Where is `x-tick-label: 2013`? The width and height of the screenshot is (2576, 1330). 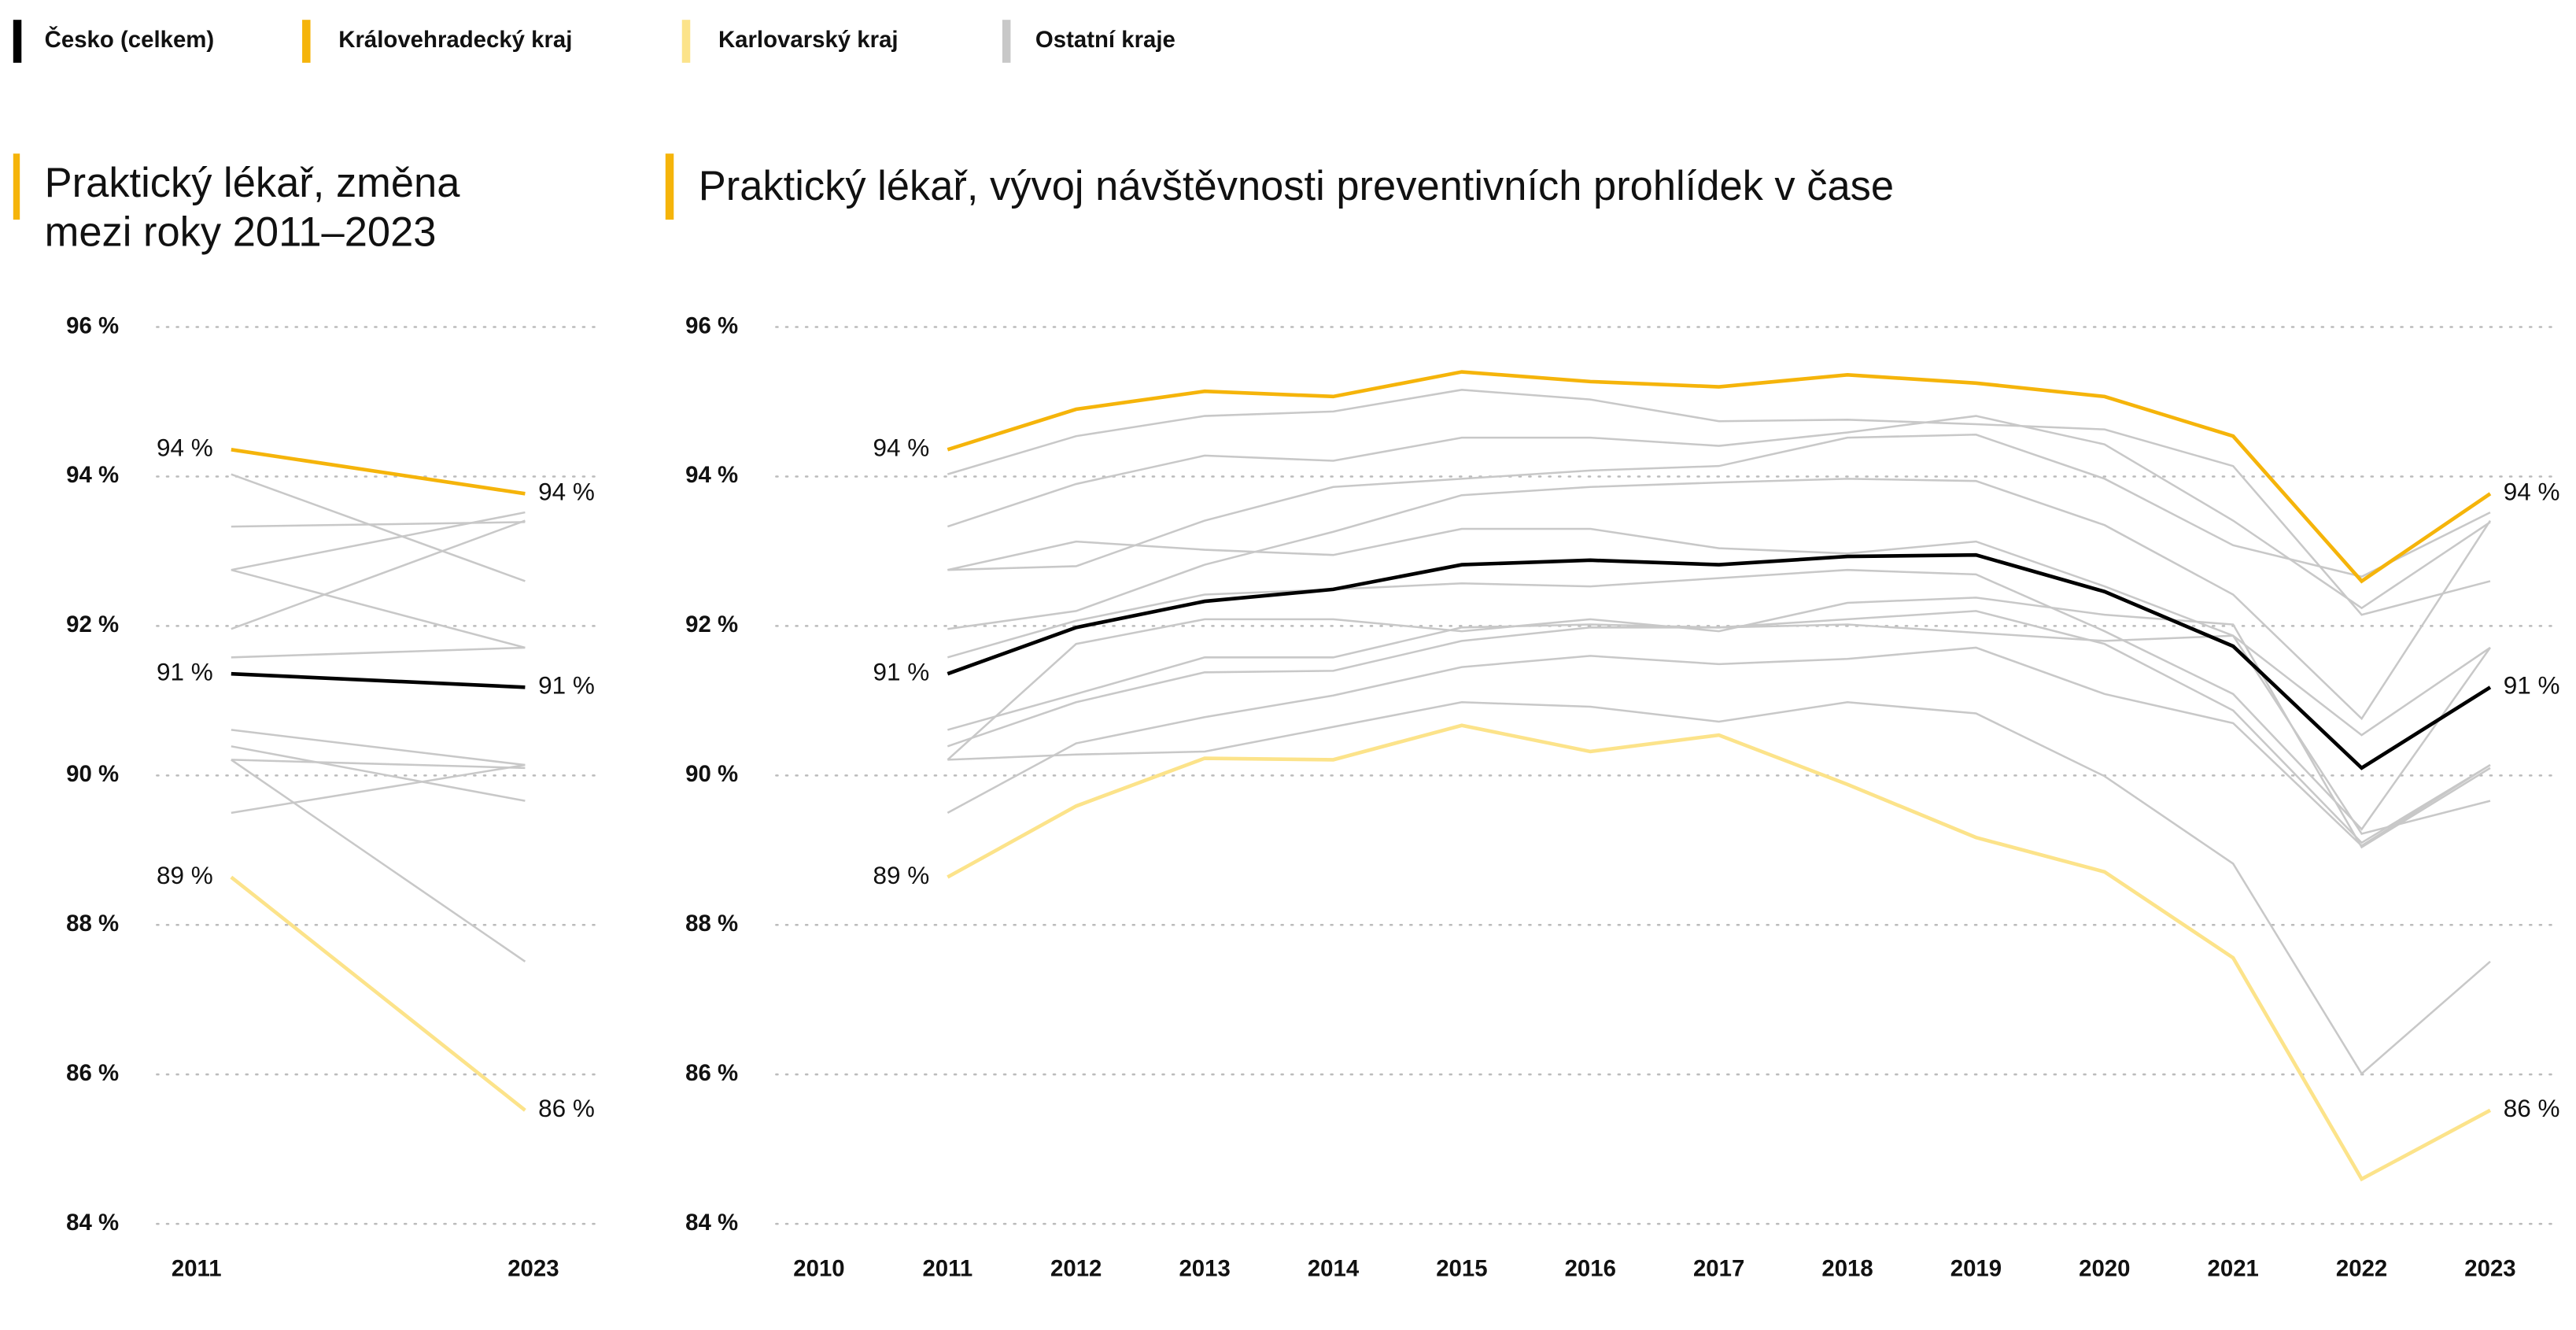 x-tick-label: 2013 is located at coordinates (1204, 1269).